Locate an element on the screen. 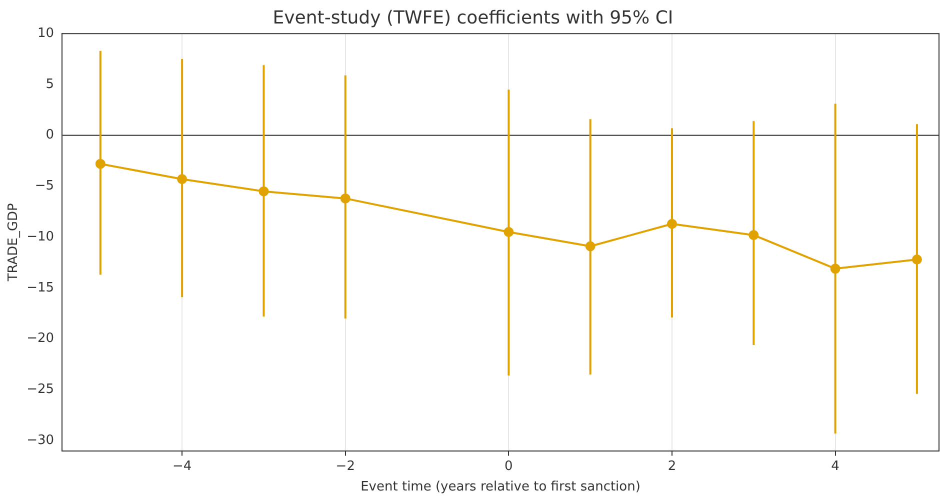 This screenshot has height=497, width=945. x-tick-label: 2 is located at coordinates (672, 466).